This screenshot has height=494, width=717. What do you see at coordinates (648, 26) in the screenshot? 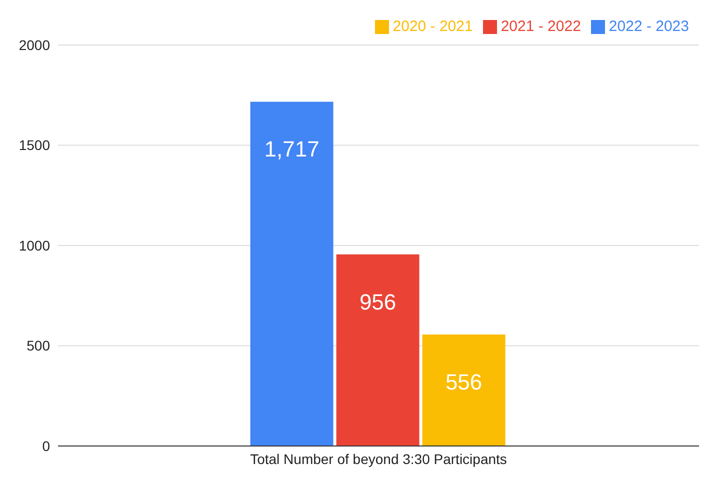
I see `legend-label: 2022 - 2023` at bounding box center [648, 26].